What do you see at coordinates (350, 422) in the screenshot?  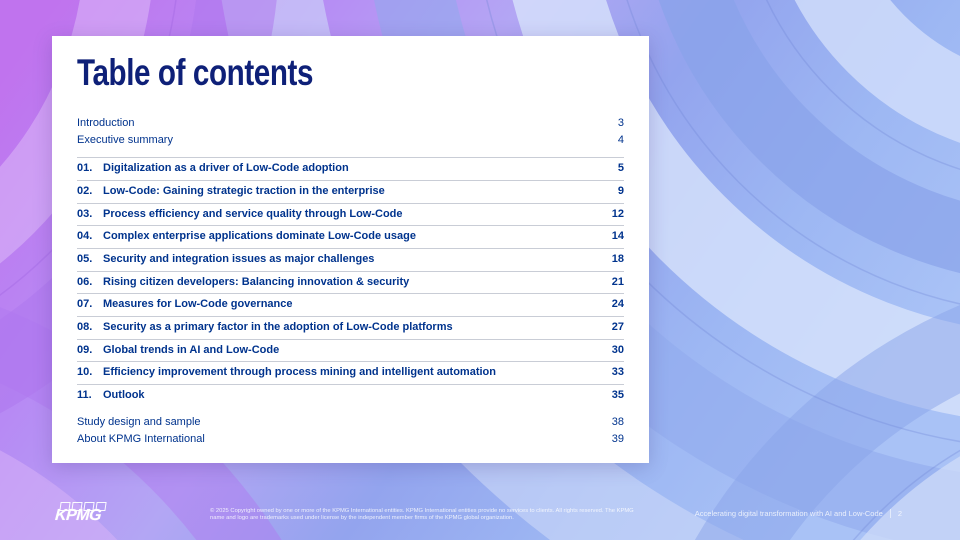 I see `toc-entry-row: Study design and sample 38` at bounding box center [350, 422].